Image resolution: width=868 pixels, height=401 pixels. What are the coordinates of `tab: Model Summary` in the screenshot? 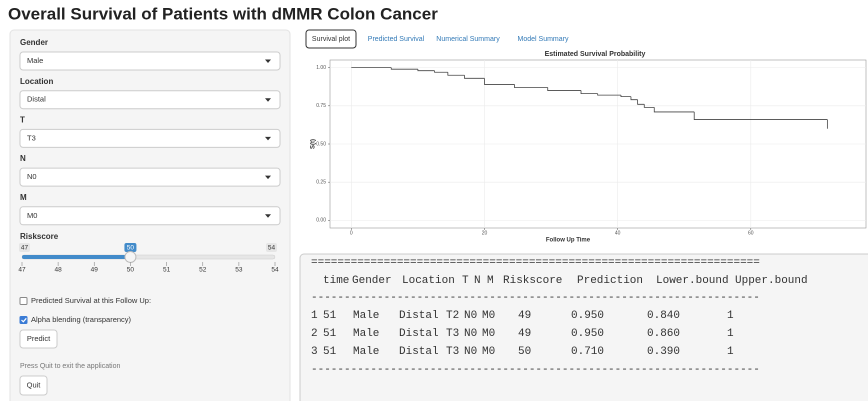 It's located at (543, 39).